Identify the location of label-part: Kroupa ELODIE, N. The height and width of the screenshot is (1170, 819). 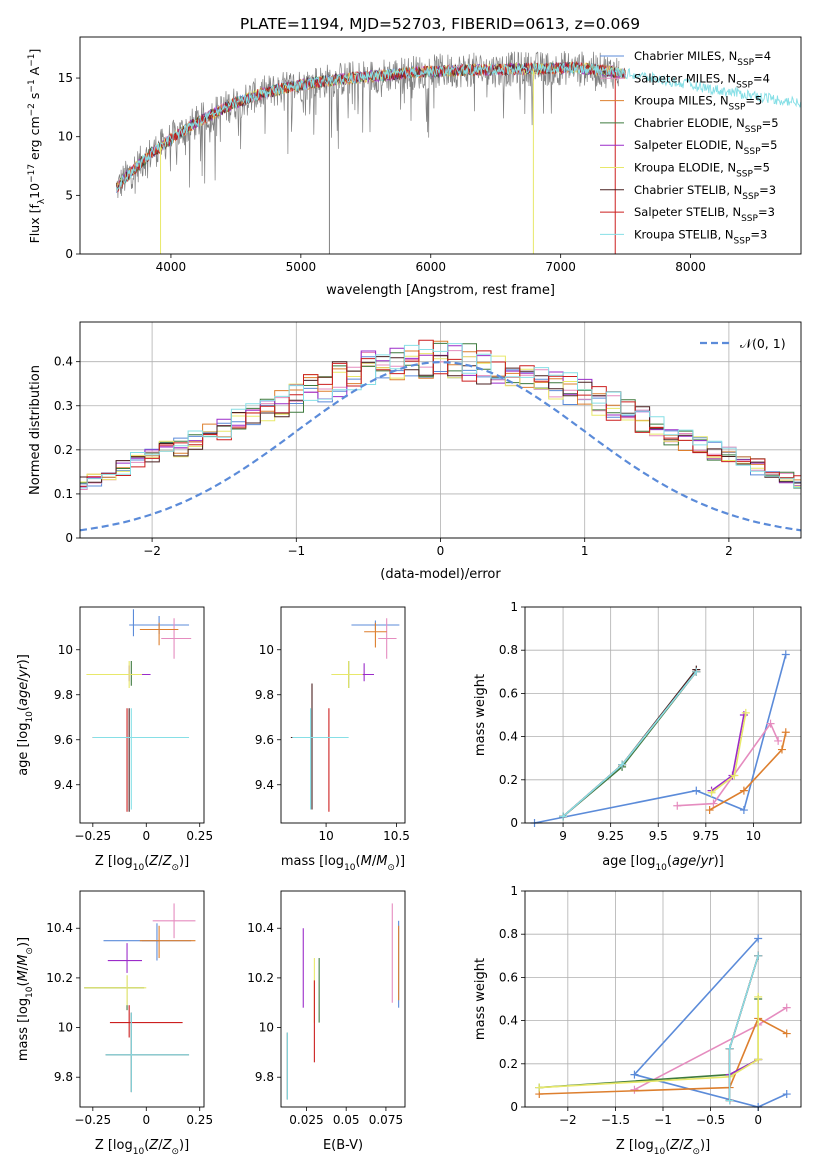
(685, 168).